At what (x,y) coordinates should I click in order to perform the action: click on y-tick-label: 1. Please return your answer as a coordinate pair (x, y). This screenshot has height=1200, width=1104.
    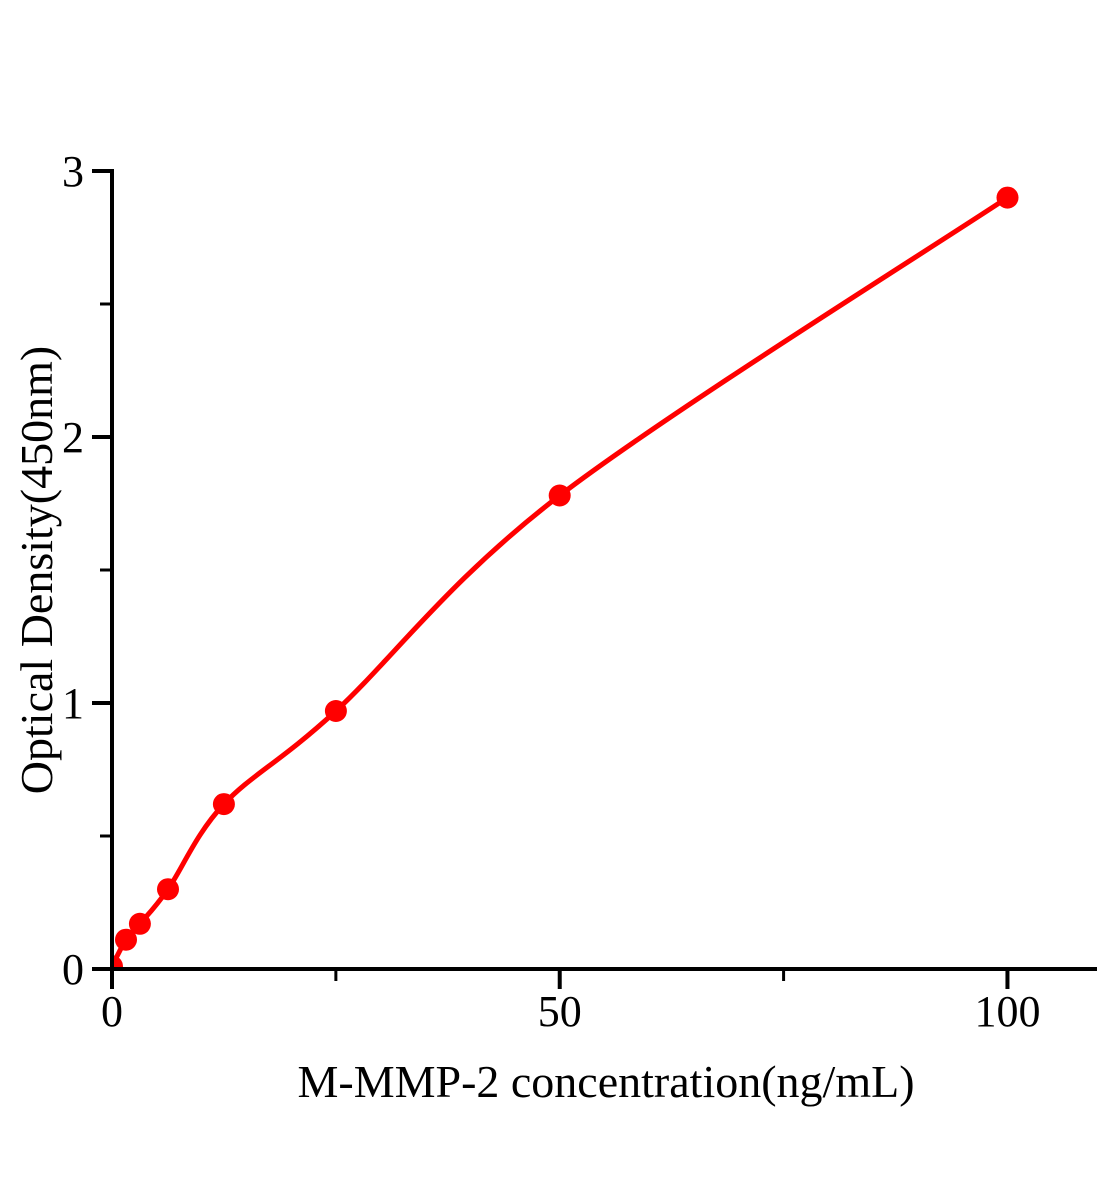
    Looking at the image, I should click on (73, 703).